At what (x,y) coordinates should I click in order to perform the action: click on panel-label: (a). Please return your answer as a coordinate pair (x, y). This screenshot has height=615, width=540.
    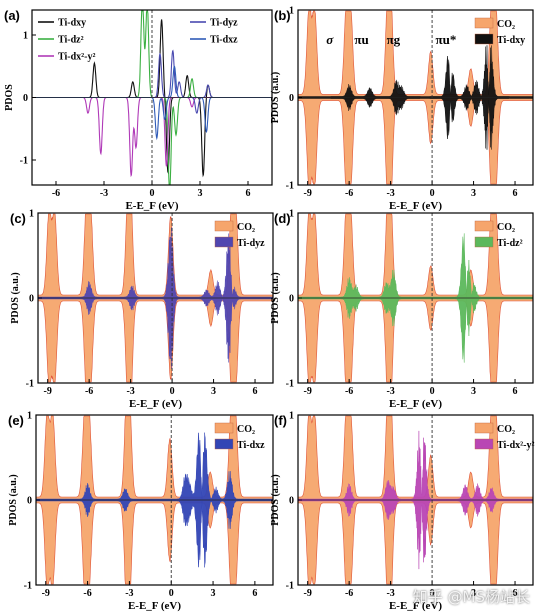
    Looking at the image, I should click on (12, 15).